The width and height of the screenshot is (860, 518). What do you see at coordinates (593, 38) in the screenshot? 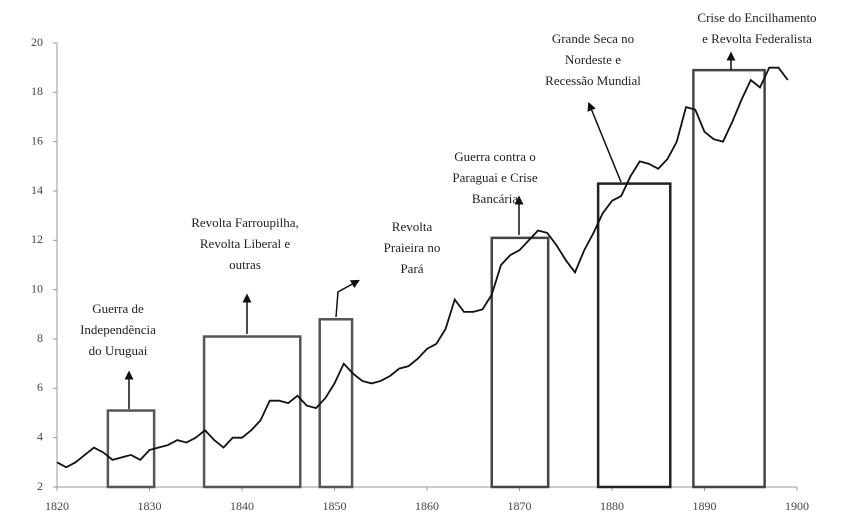
I see `annotation: Grande Seca no` at bounding box center [593, 38].